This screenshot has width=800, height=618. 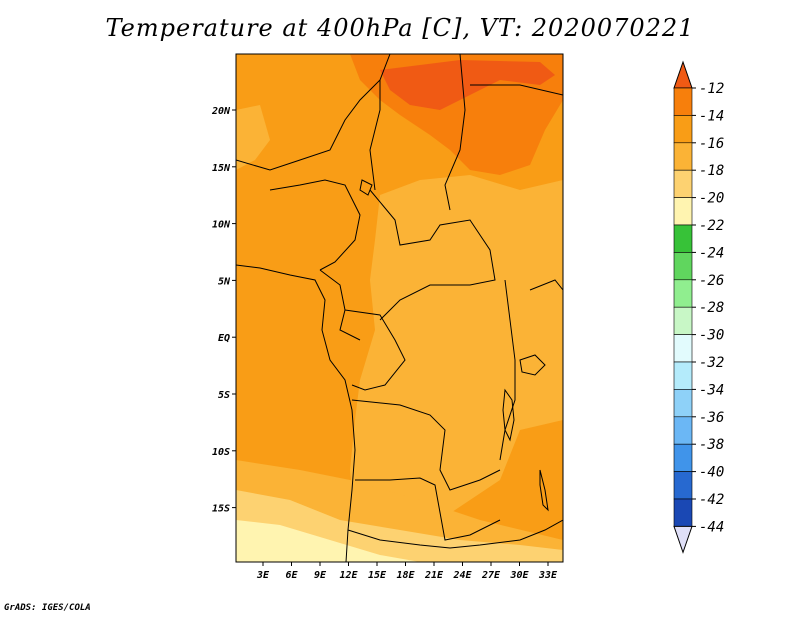 What do you see at coordinates (296, 413) in the screenshot?
I see `coastline-west` at bounding box center [296, 413].